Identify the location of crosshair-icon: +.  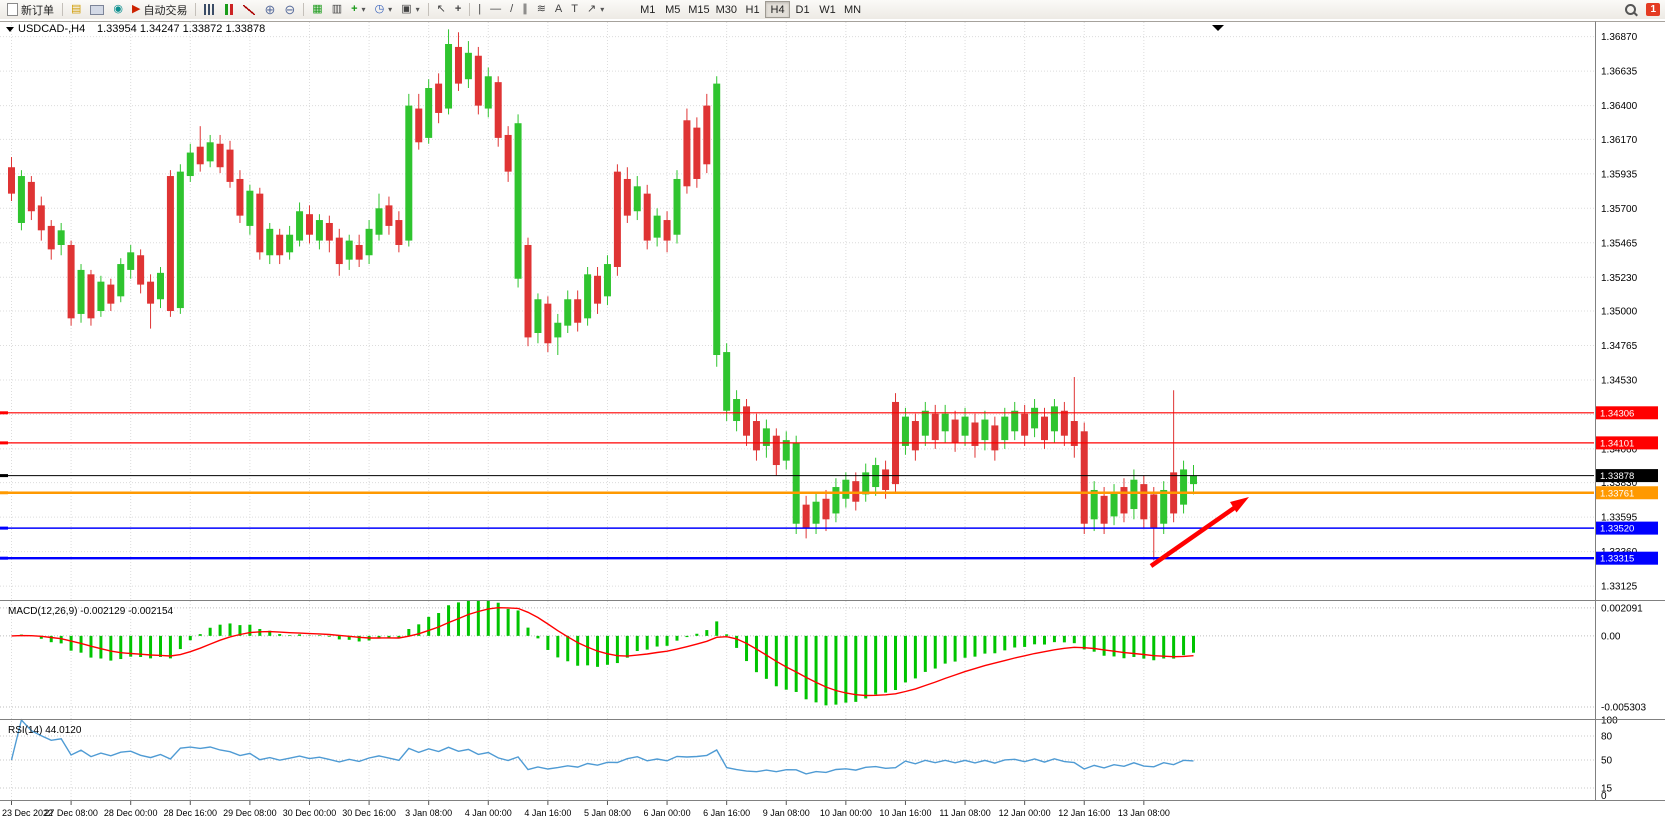
(458, 9).